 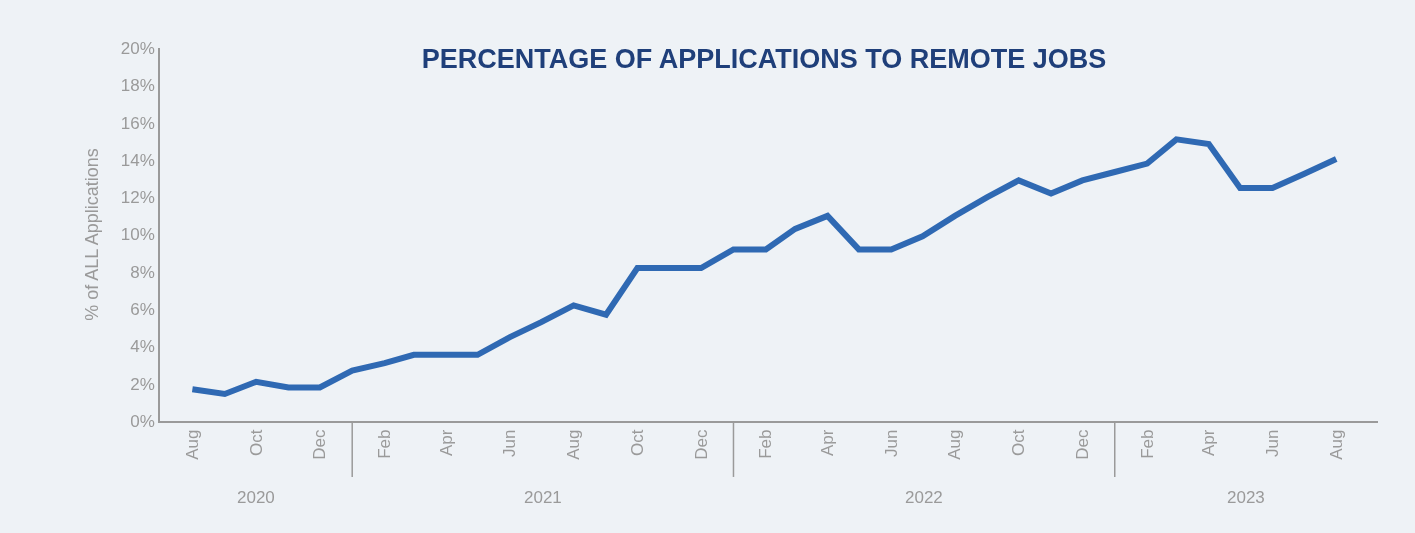 What do you see at coordinates (1246, 497) in the screenshot?
I see `text: 2023` at bounding box center [1246, 497].